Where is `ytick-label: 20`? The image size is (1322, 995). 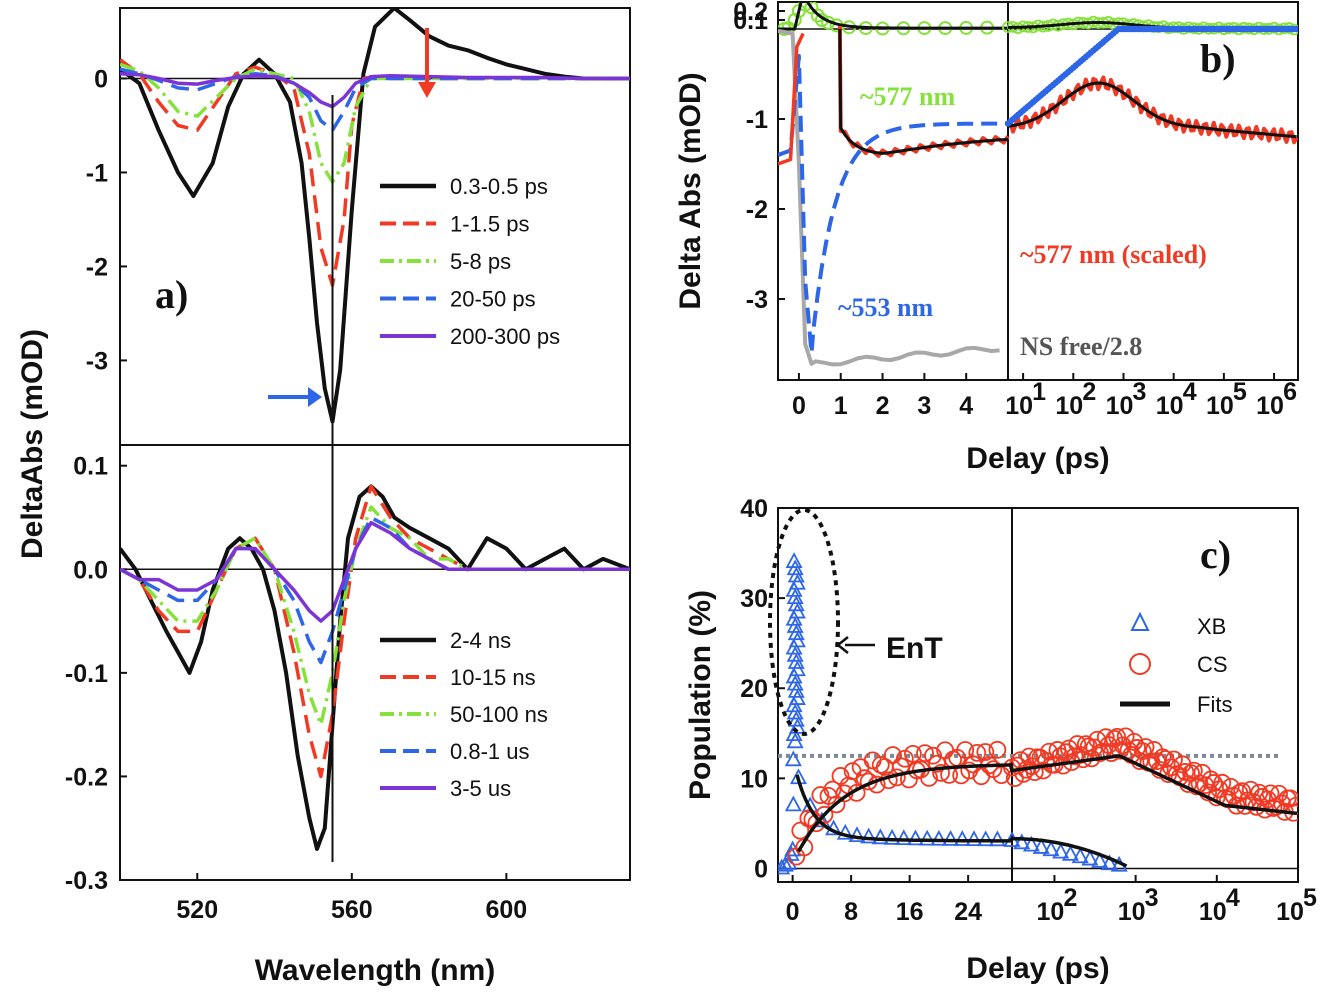
ytick-label: 20 is located at coordinates (754, 689).